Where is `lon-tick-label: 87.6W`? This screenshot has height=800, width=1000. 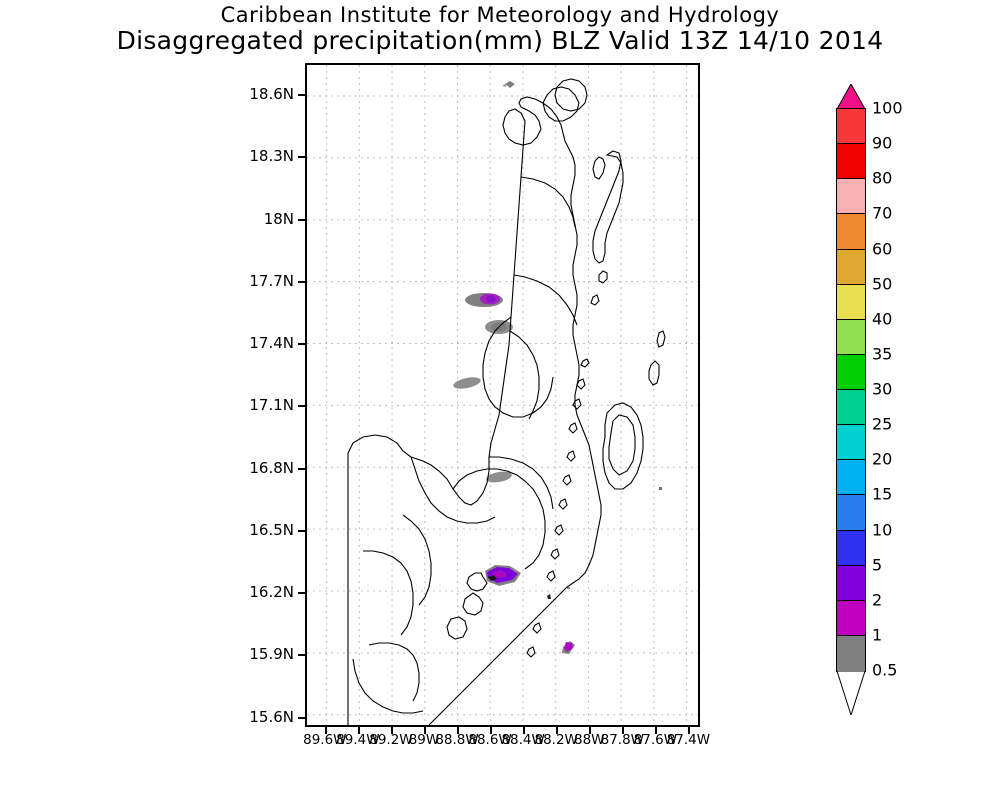 lon-tick-label: 87.6W is located at coordinates (655, 740).